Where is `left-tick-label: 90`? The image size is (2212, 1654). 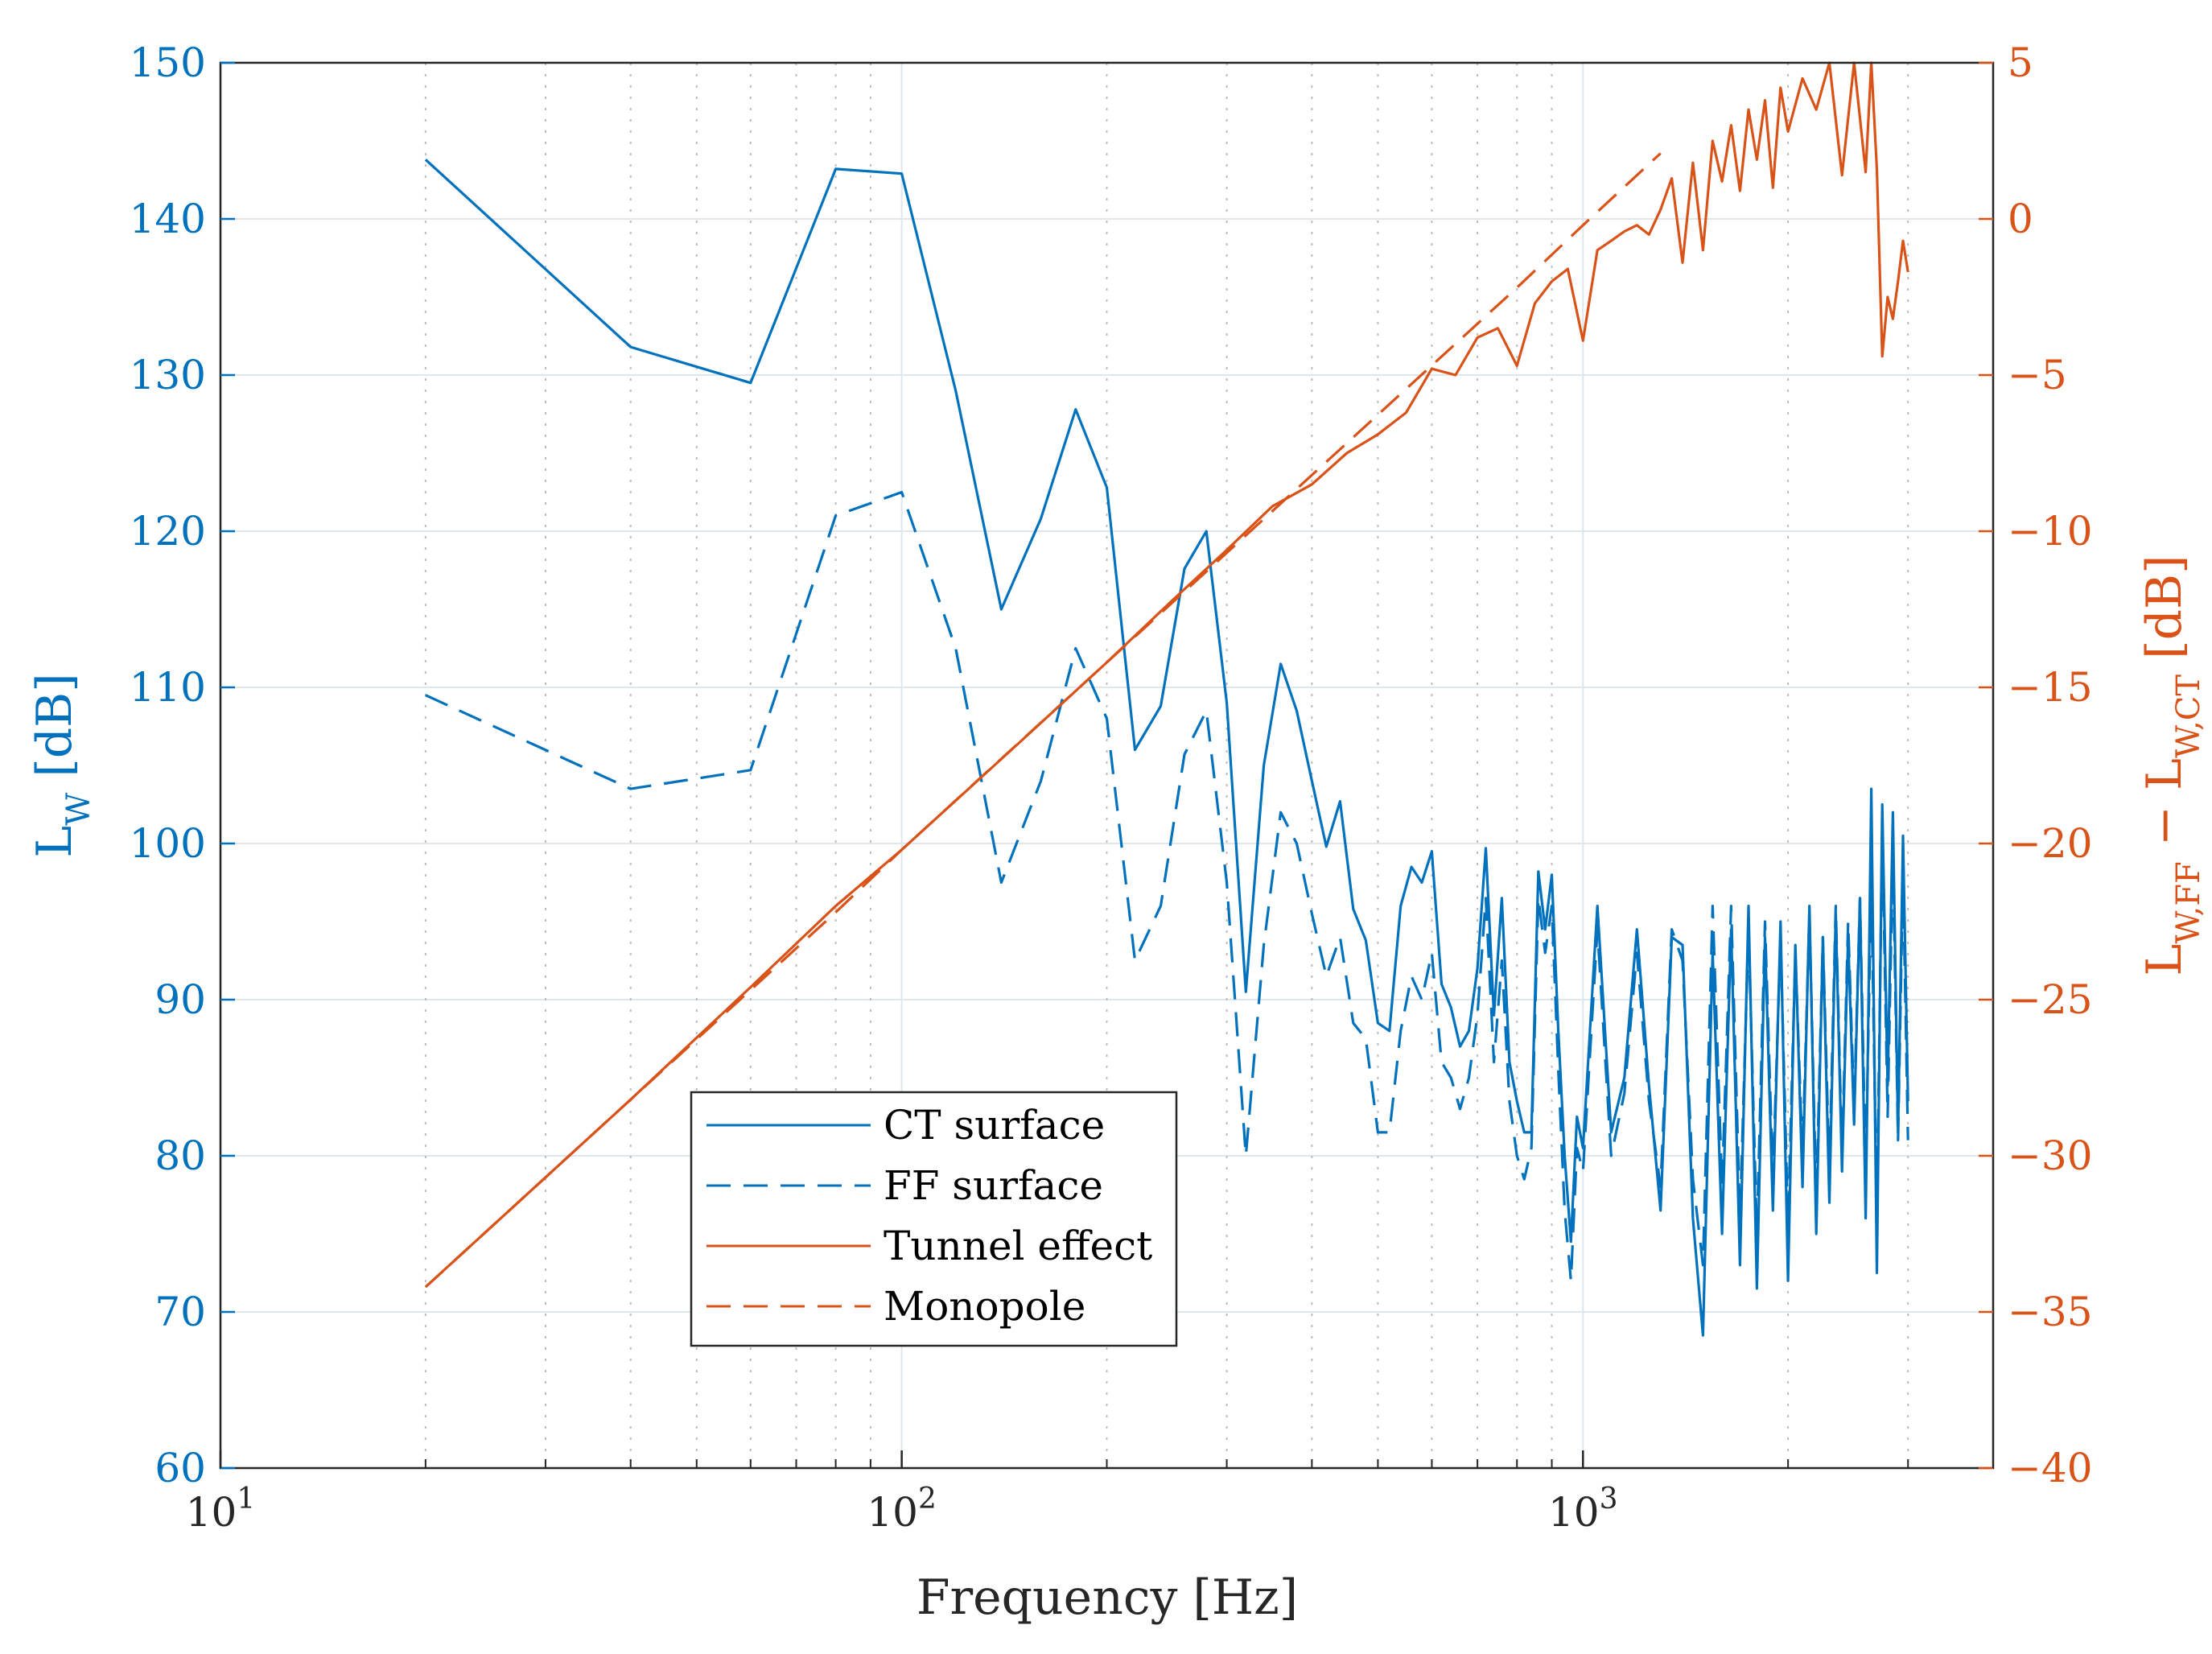
left-tick-label: 90 is located at coordinates (180, 999).